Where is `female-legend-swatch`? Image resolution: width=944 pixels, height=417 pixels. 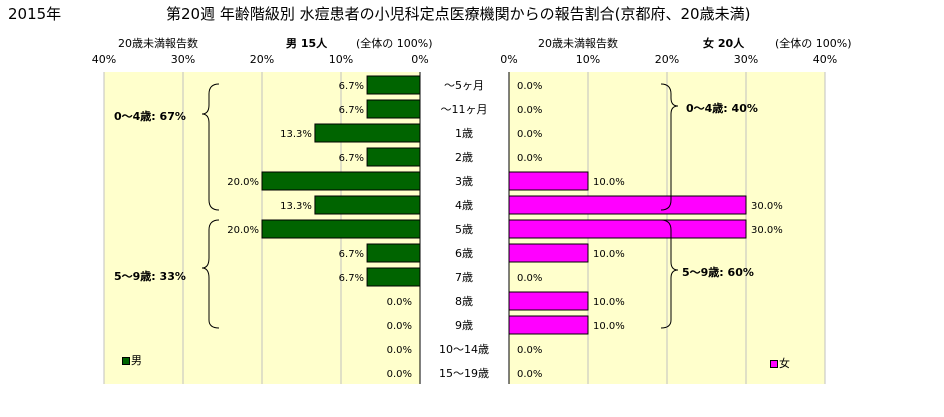
female-legend-swatch is located at coordinates (774, 364).